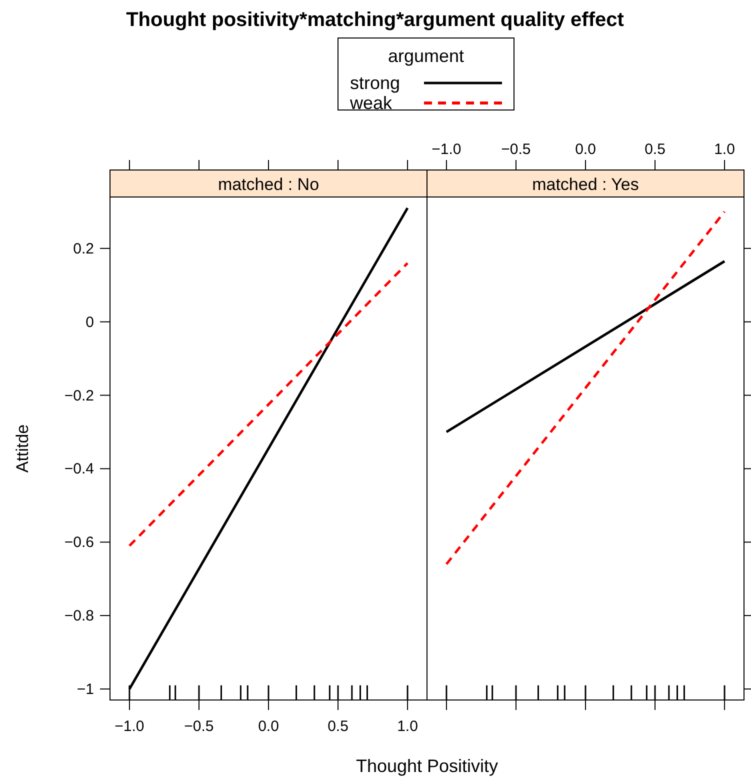 This screenshot has width=751, height=781. I want to click on legend-title: argument, so click(426, 56).